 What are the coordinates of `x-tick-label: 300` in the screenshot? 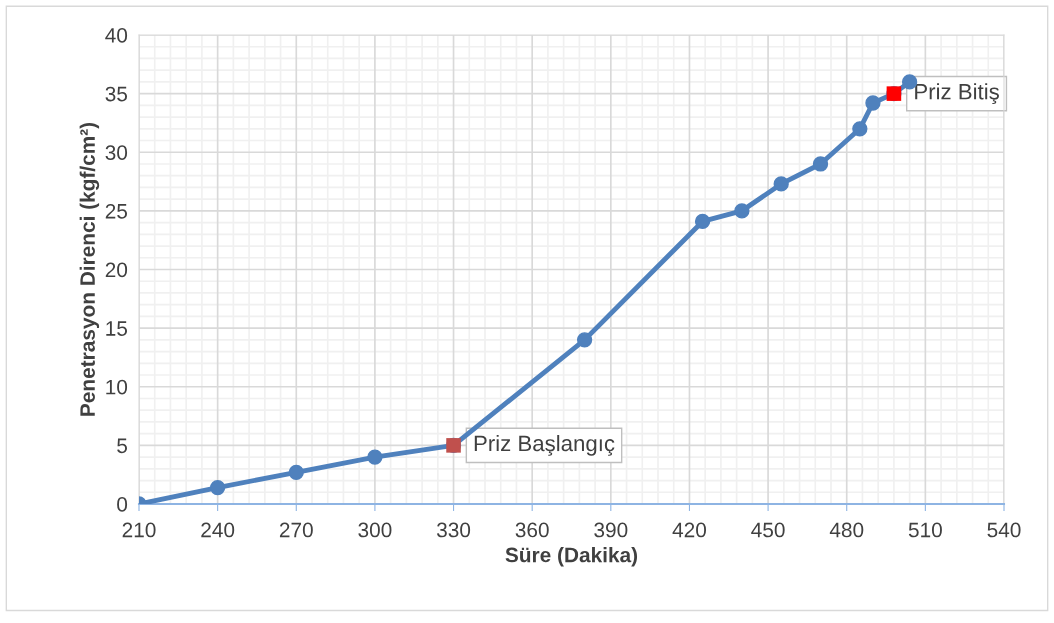 It's located at (375, 530).